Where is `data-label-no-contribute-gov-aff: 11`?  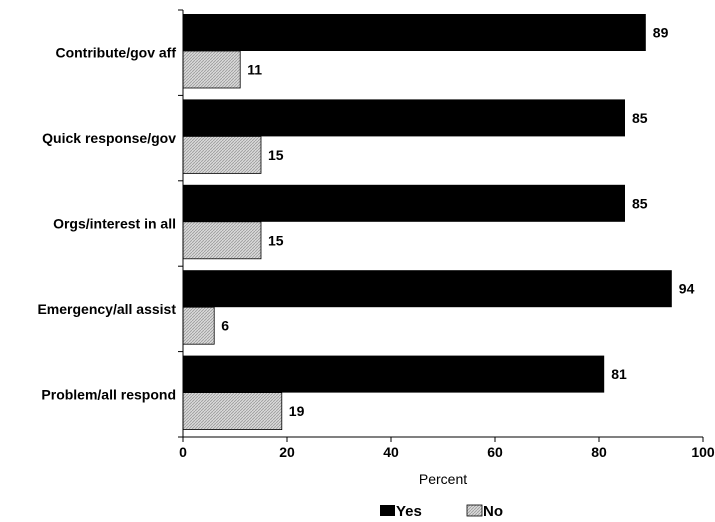
data-label-no-contribute-gov-aff: 11 is located at coordinates (254, 70).